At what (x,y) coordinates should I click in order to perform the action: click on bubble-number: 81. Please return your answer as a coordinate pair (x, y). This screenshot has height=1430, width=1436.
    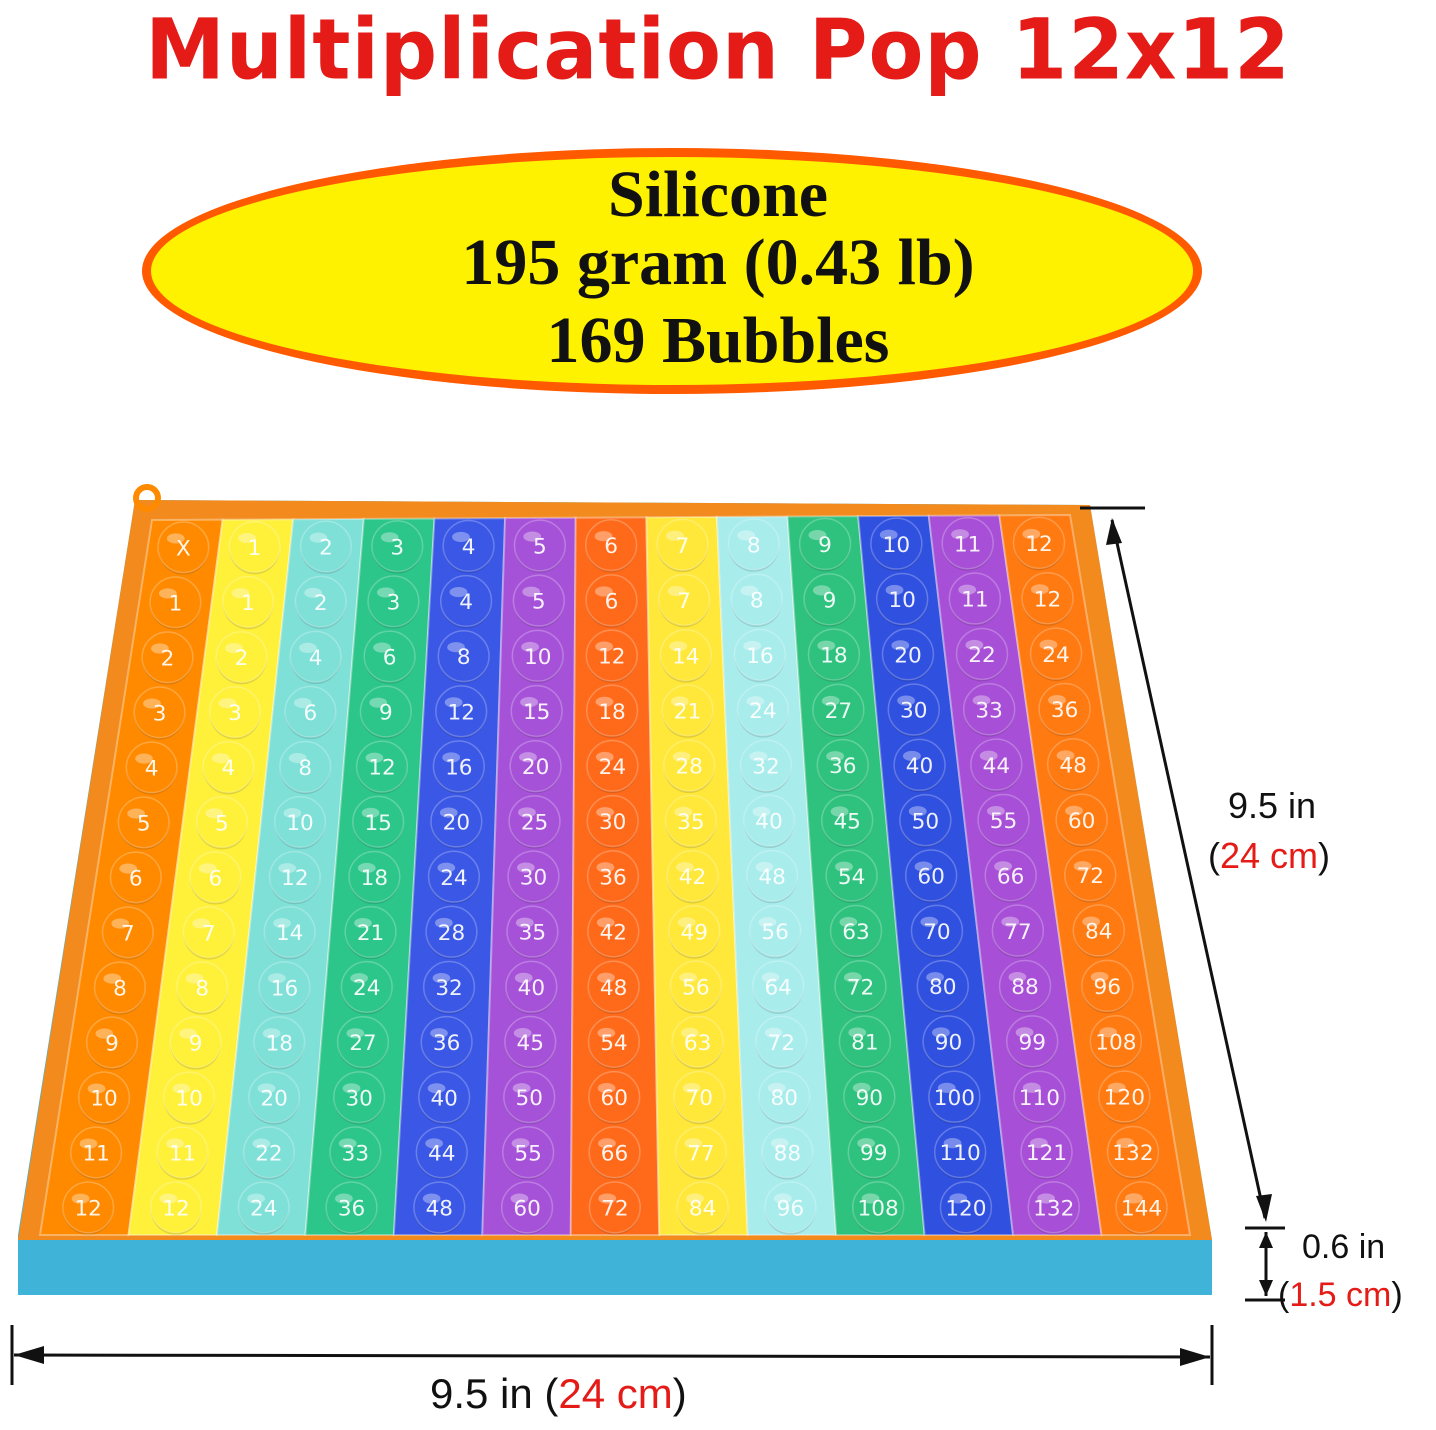
    Looking at the image, I should click on (865, 1043).